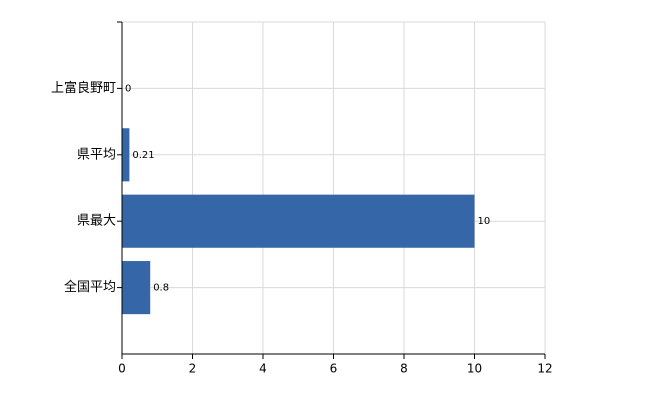  Describe the element at coordinates (161, 288) in the screenshot. I see `value-label: 0.8` at that location.